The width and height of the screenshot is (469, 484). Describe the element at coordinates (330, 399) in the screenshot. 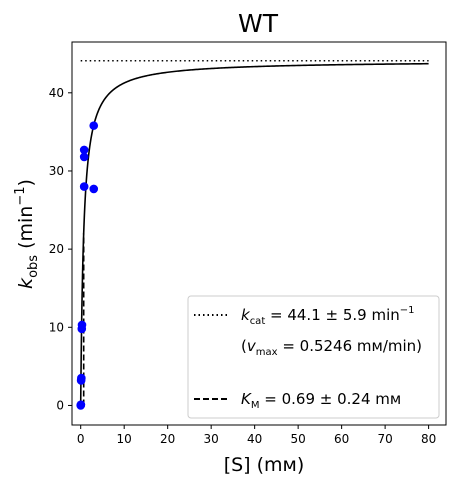

I see `legend-km-value: = 0.69 ± 0.24 mм` at that location.